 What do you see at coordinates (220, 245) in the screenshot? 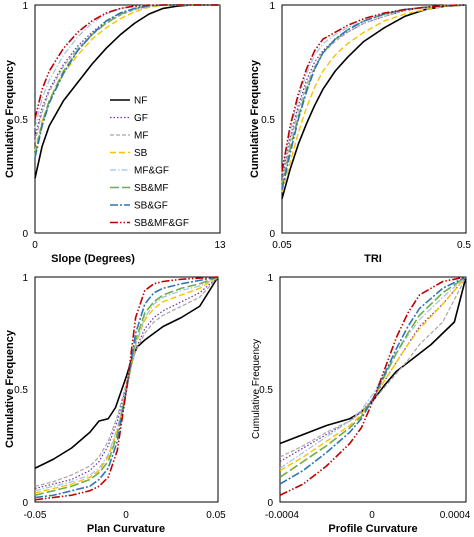
I see `xtick-label: 13` at bounding box center [220, 245].